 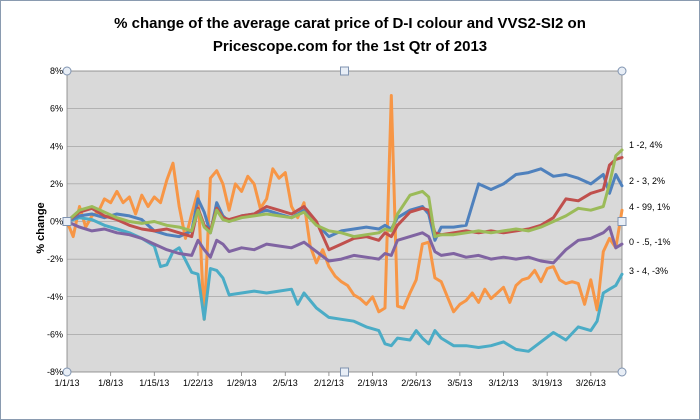 I want to click on y-tick-label: 8%, so click(x=56, y=71).